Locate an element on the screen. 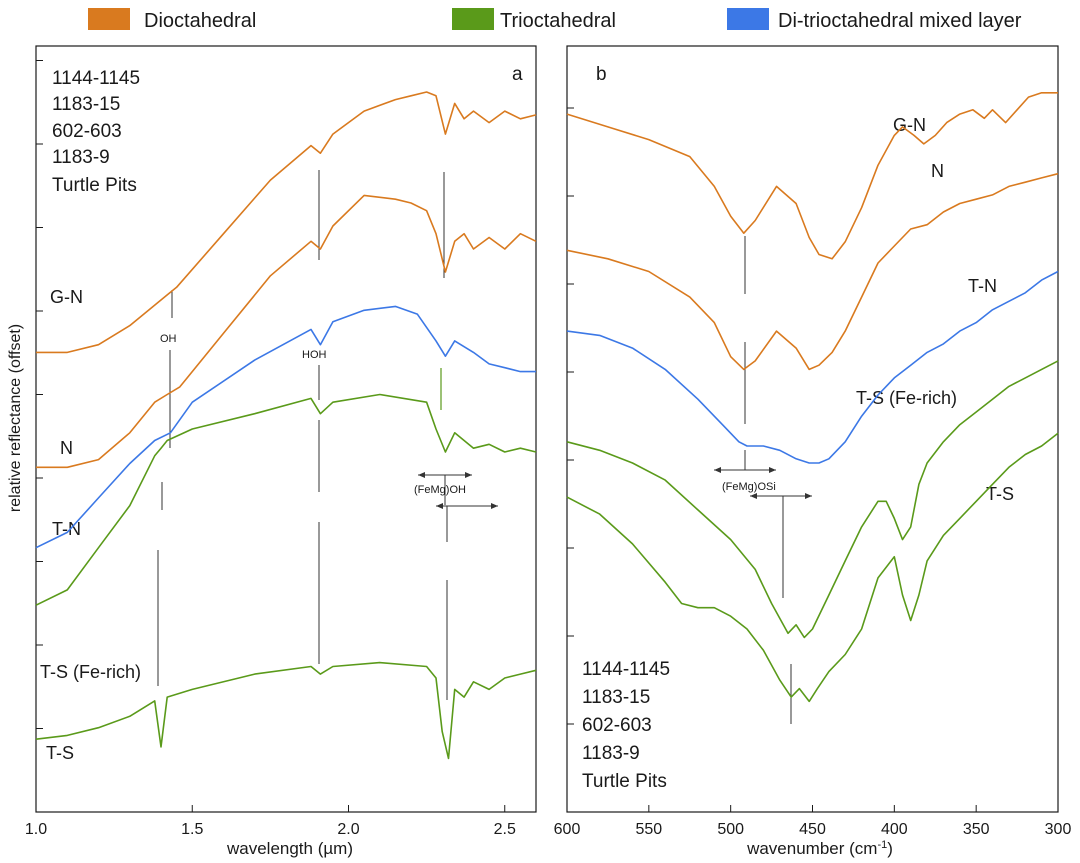  panel-b-x-tick-label-400: 400 is located at coordinates (894, 829).